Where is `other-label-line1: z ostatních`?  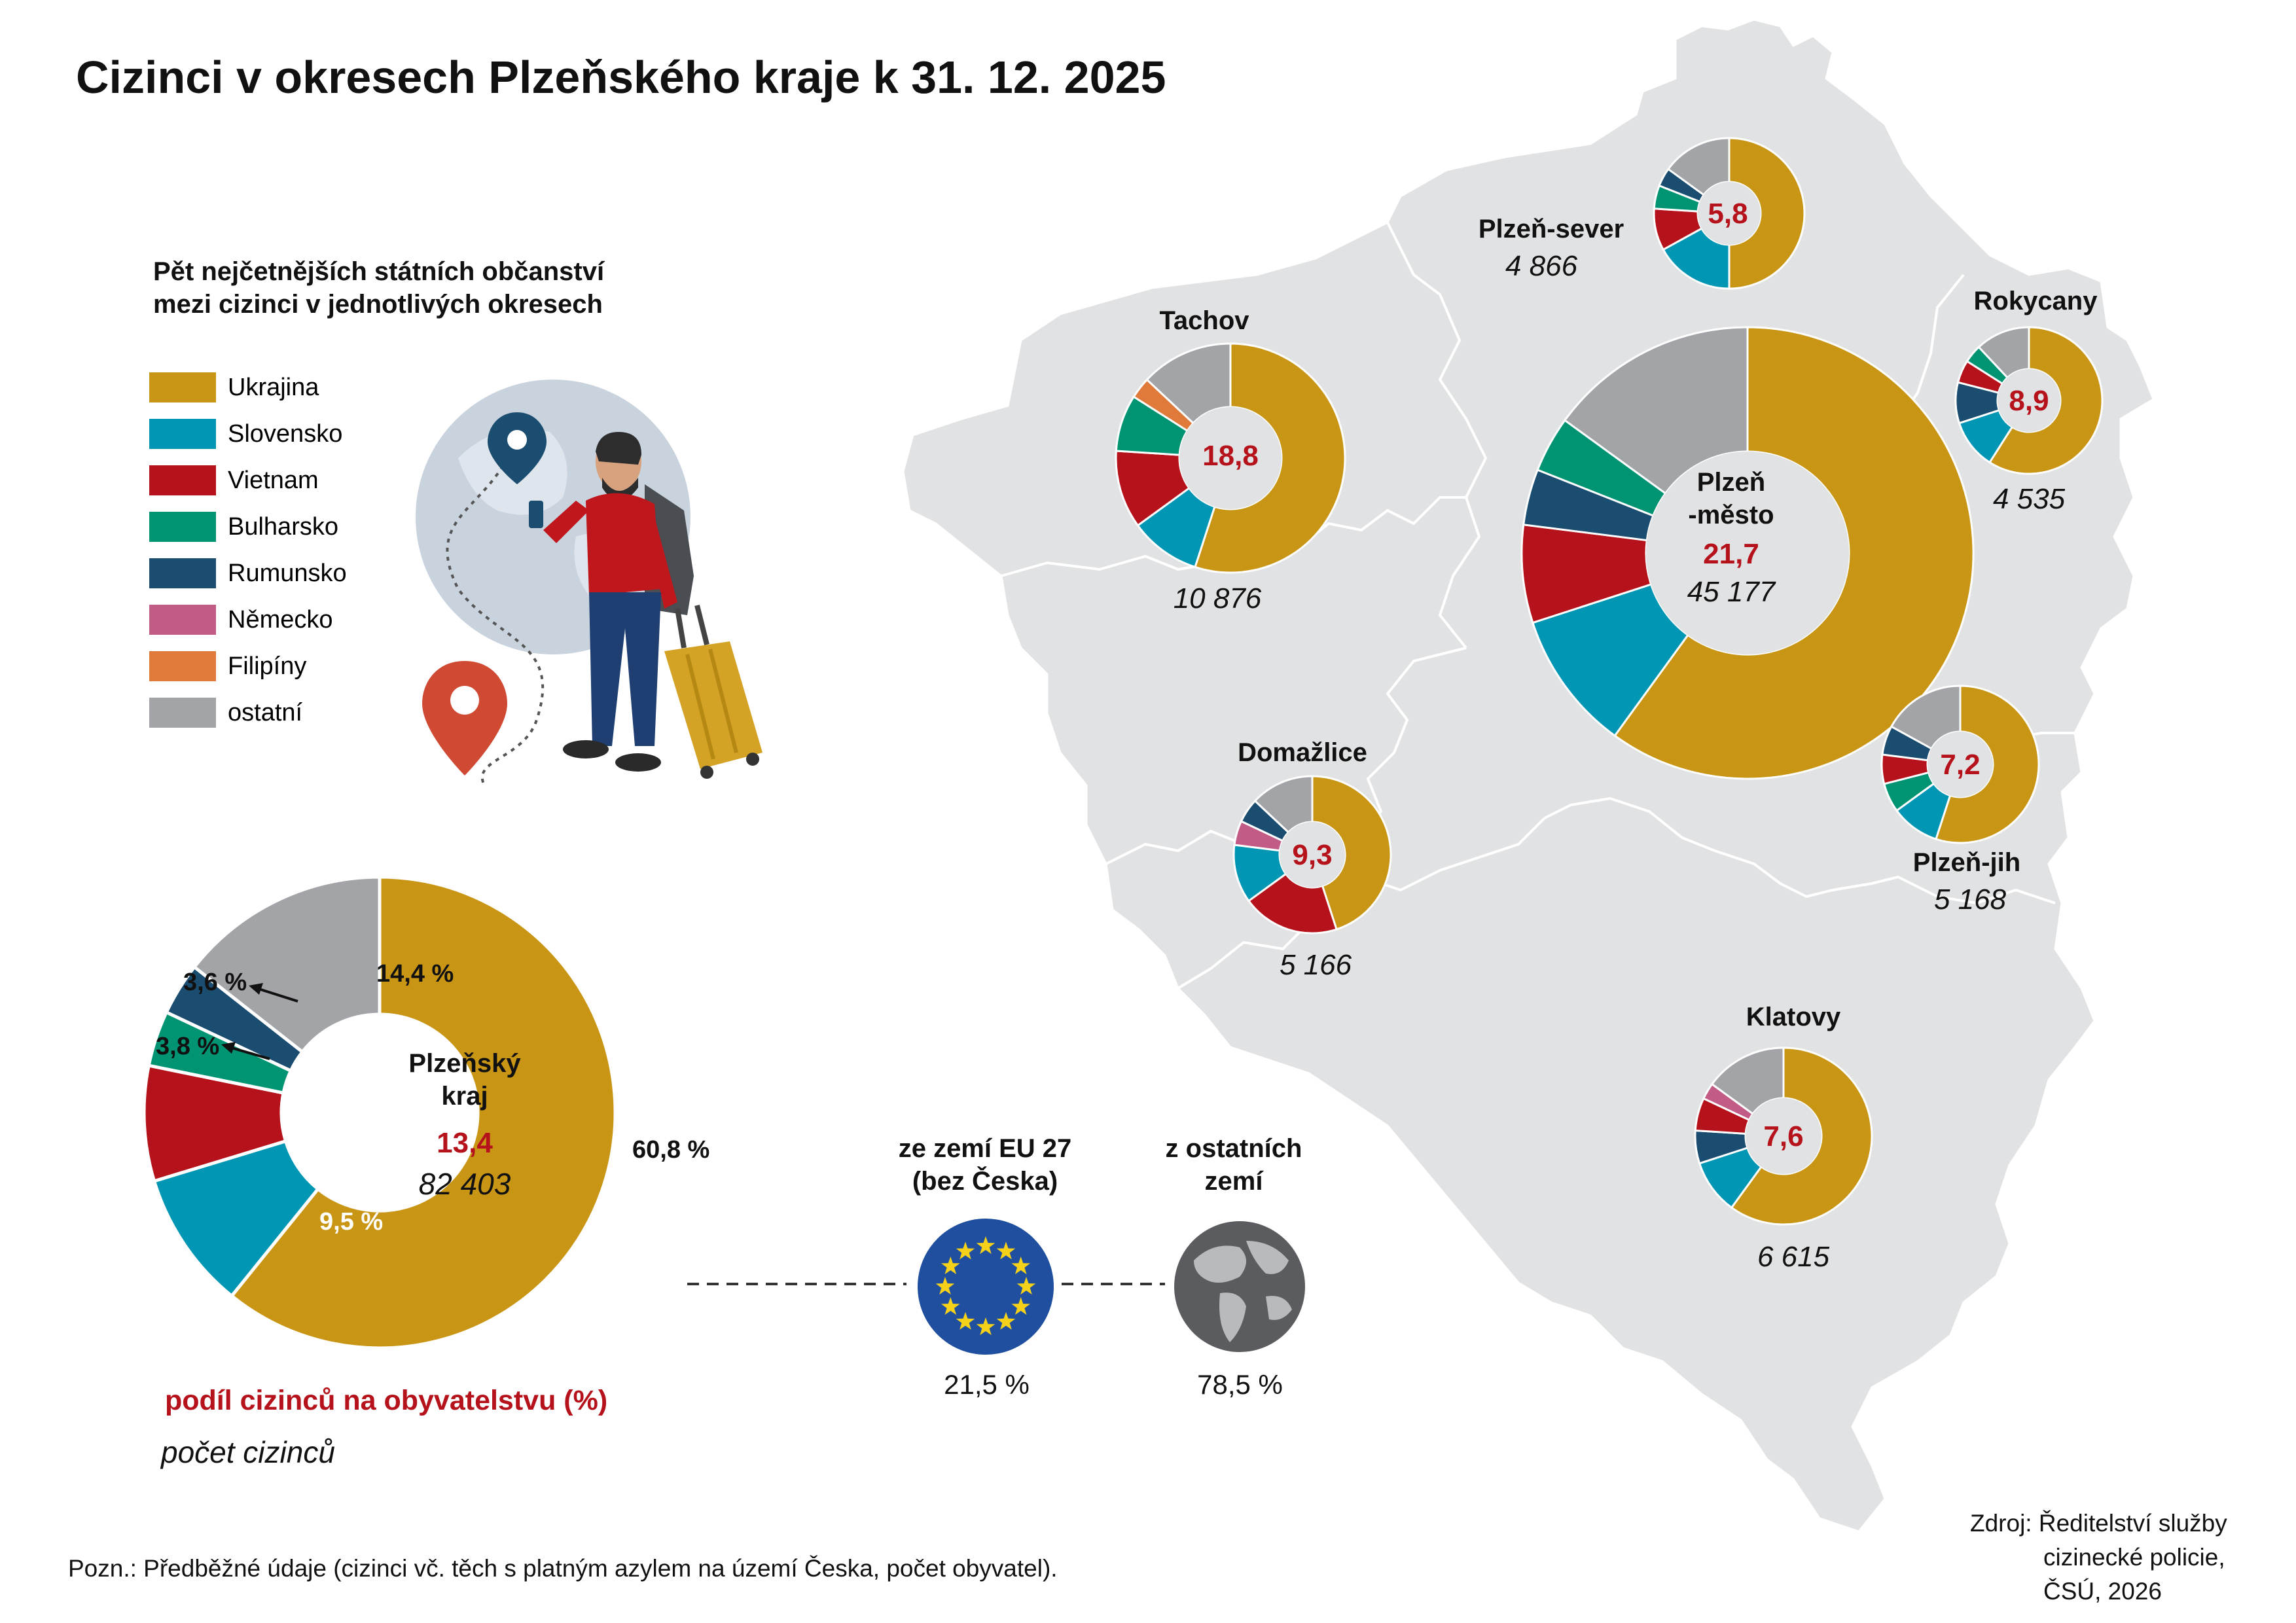 other-label-line1: z ostatních is located at coordinates (1233, 1148).